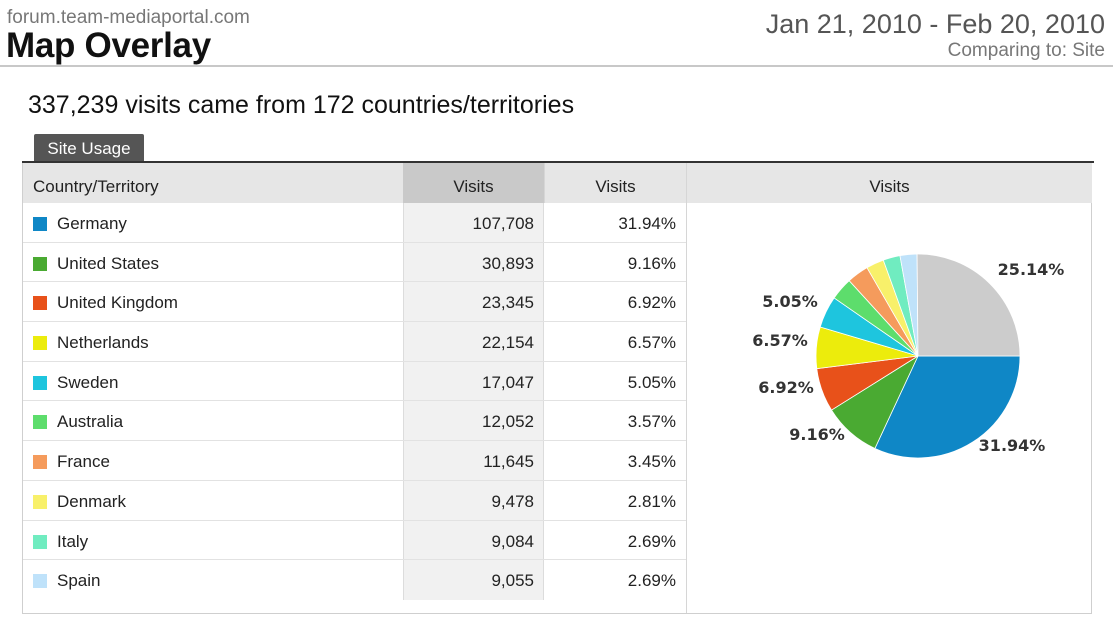  Describe the element at coordinates (354, 540) in the screenshot. I see `table-row: Italy 9,084 2.69%` at that location.